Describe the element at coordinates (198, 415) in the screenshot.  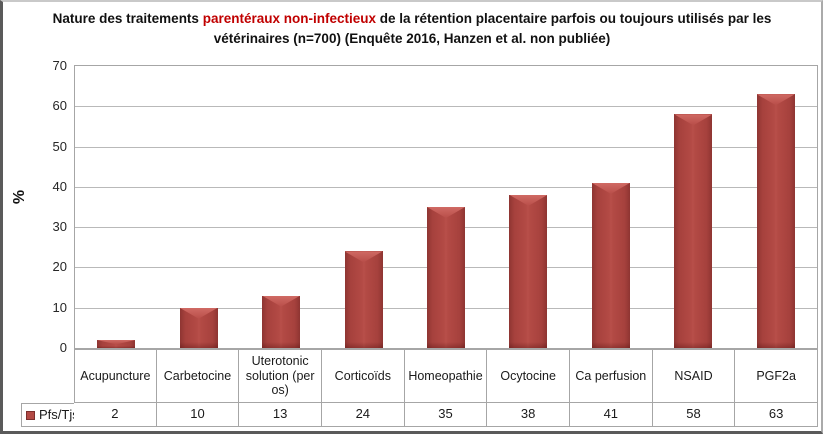
I see `value-cell: 10` at that location.